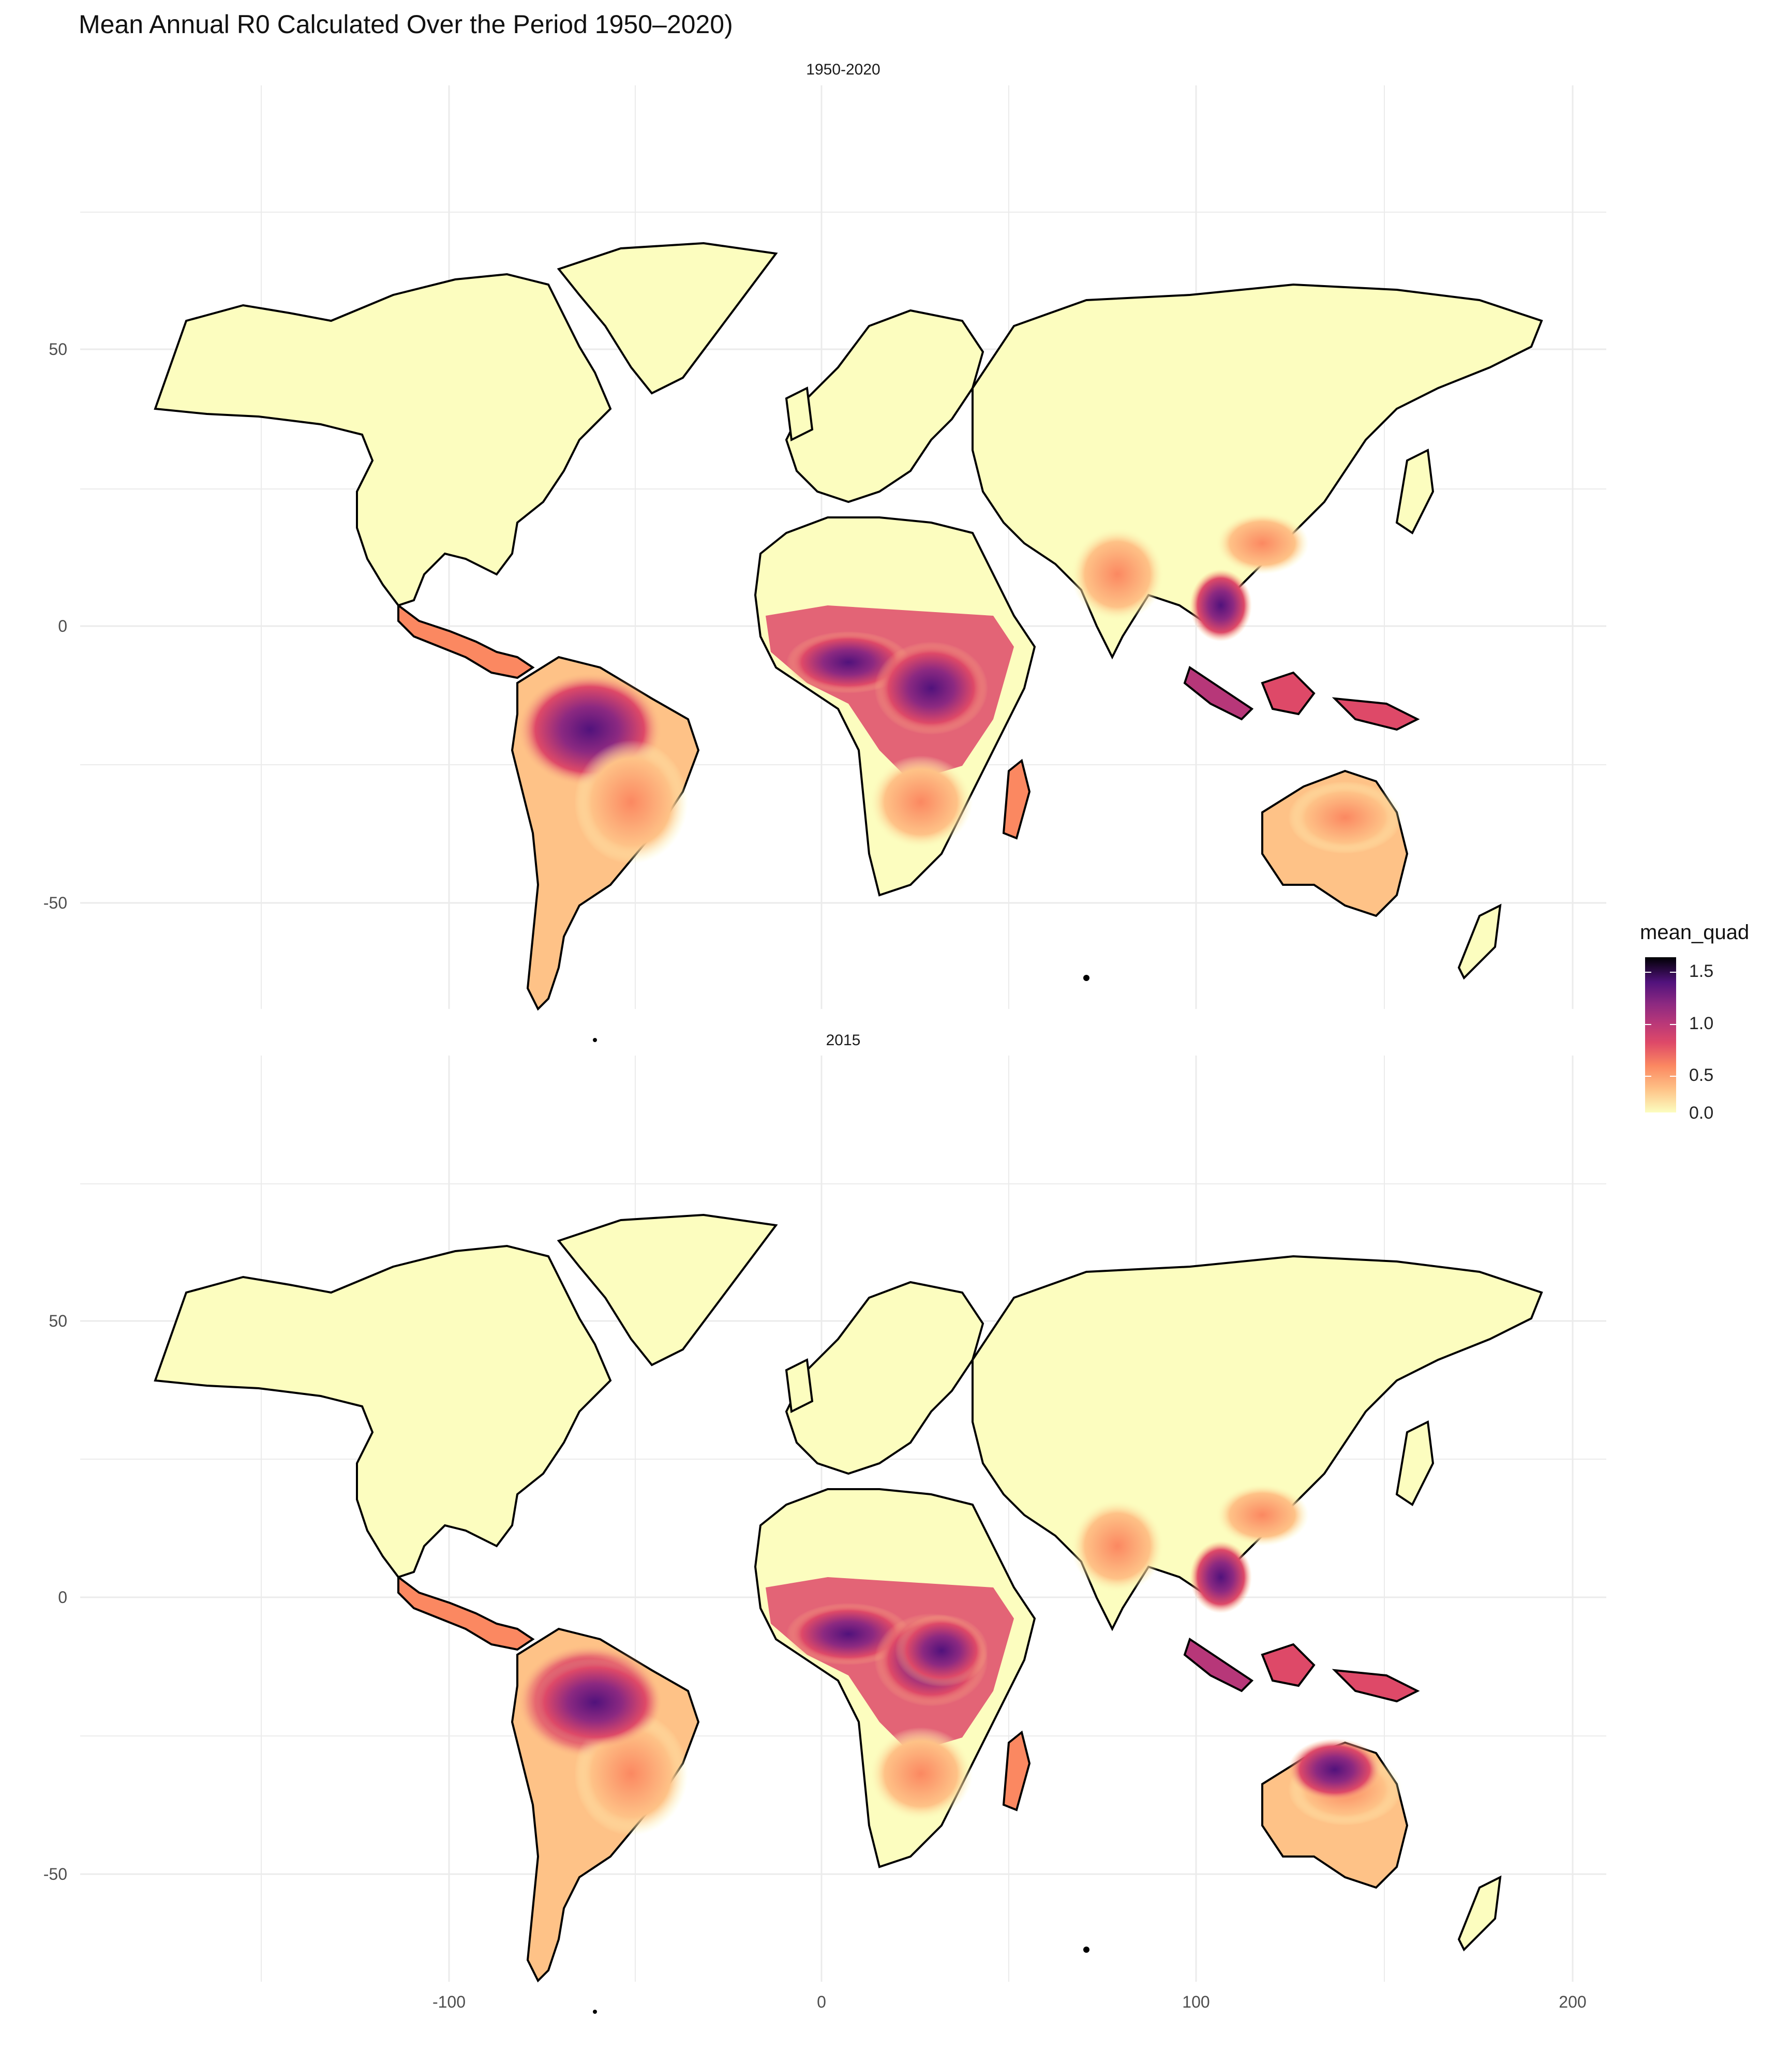  Describe the element at coordinates (58, 350) in the screenshot. I see `y-tick-label-50-top: 50` at that location.